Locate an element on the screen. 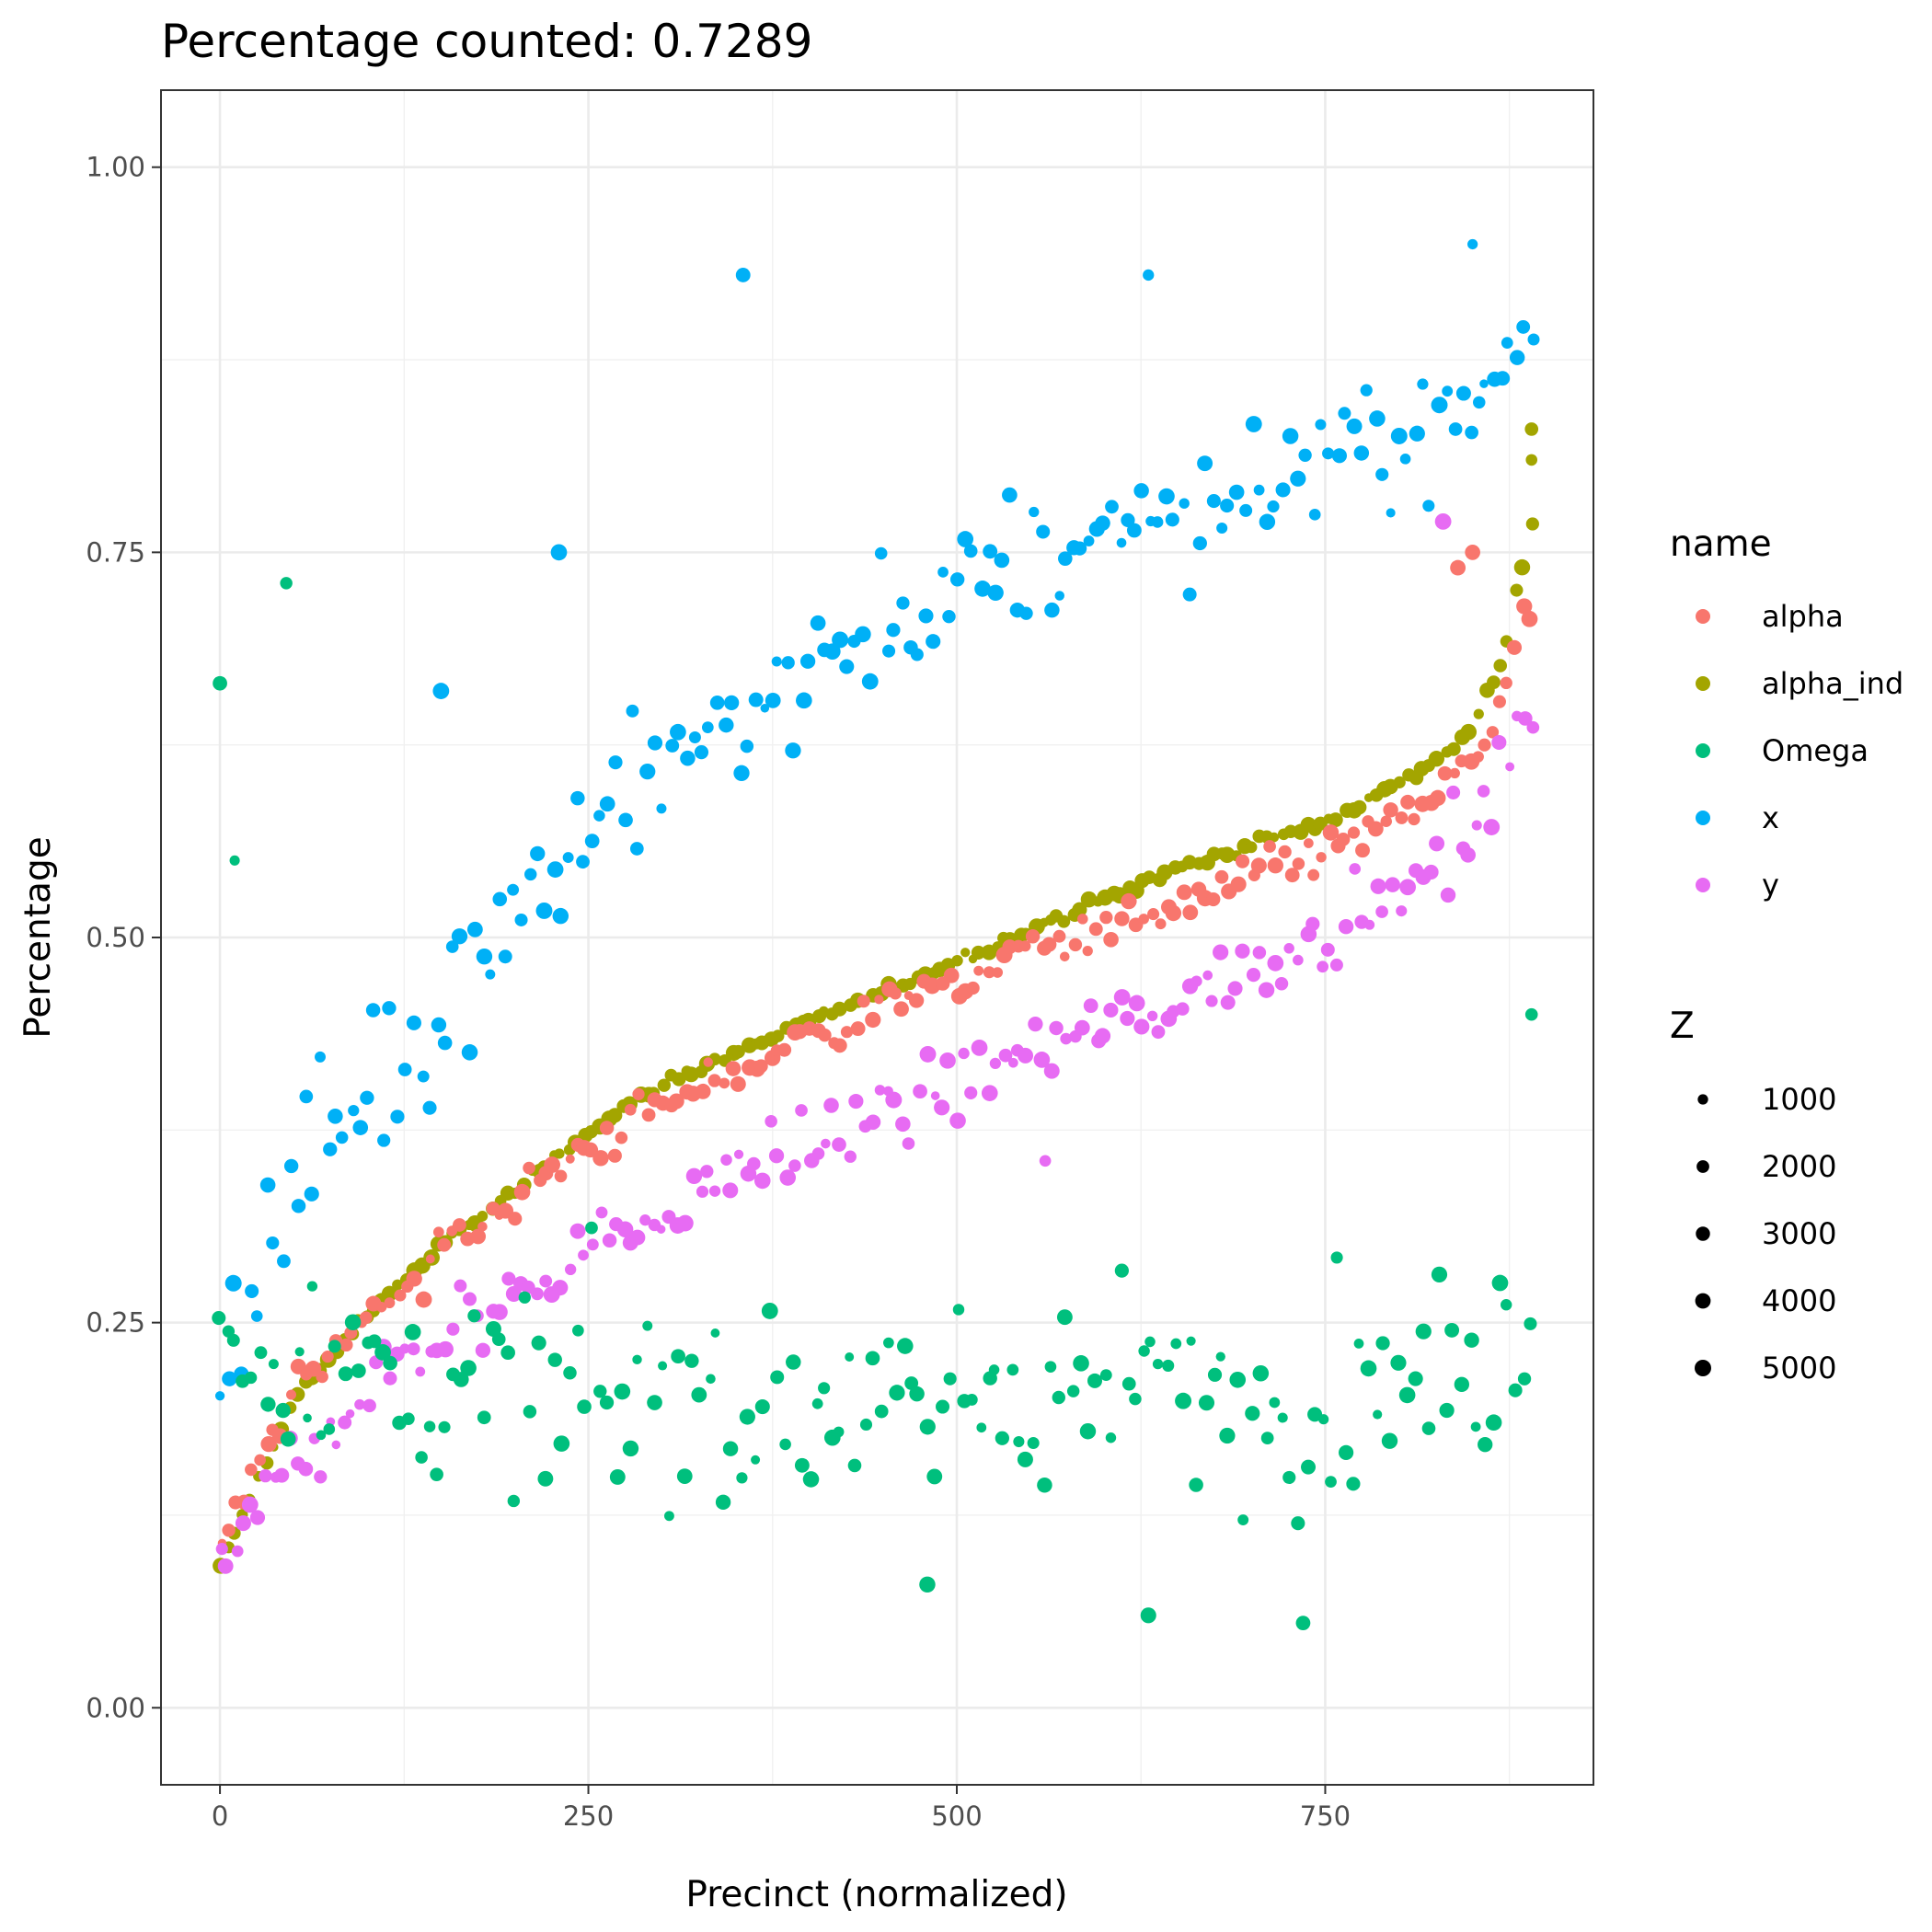 The image size is (1932, 1932). x-tick-label: 500 is located at coordinates (956, 1816).